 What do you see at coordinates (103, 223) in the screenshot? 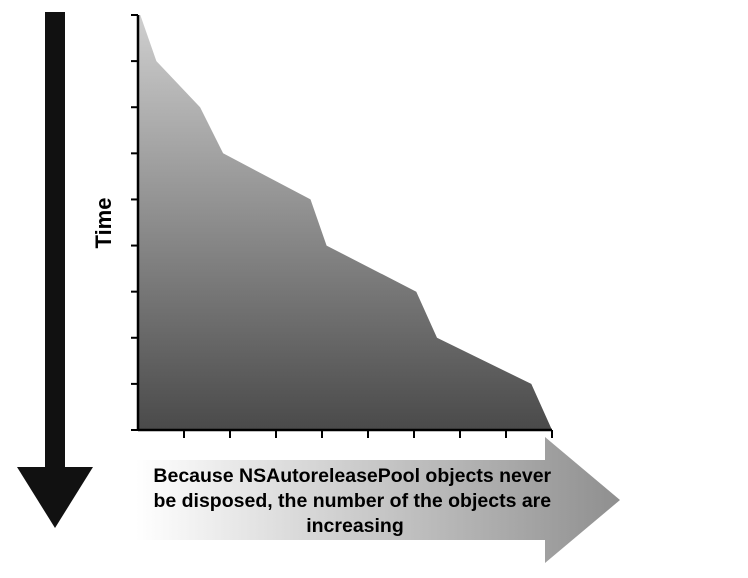
I see `y-axis-label: Time` at bounding box center [103, 223].